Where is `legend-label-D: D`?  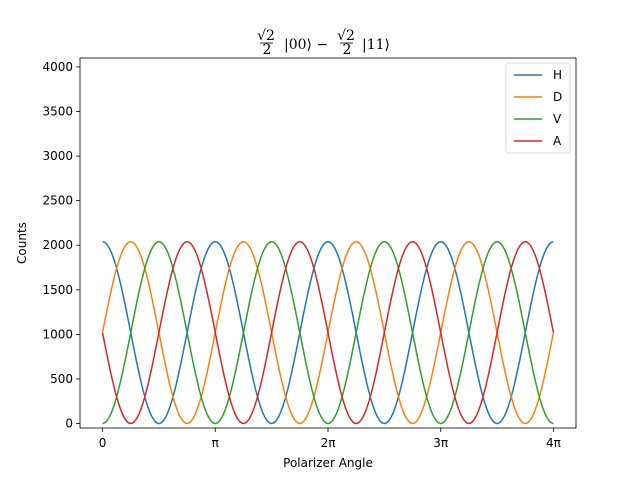 legend-label-D: D is located at coordinates (557, 97).